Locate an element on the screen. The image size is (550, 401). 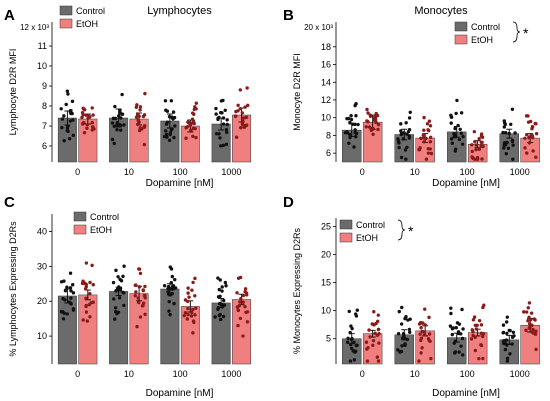
panel-letter: A is located at coordinates (9, 15).